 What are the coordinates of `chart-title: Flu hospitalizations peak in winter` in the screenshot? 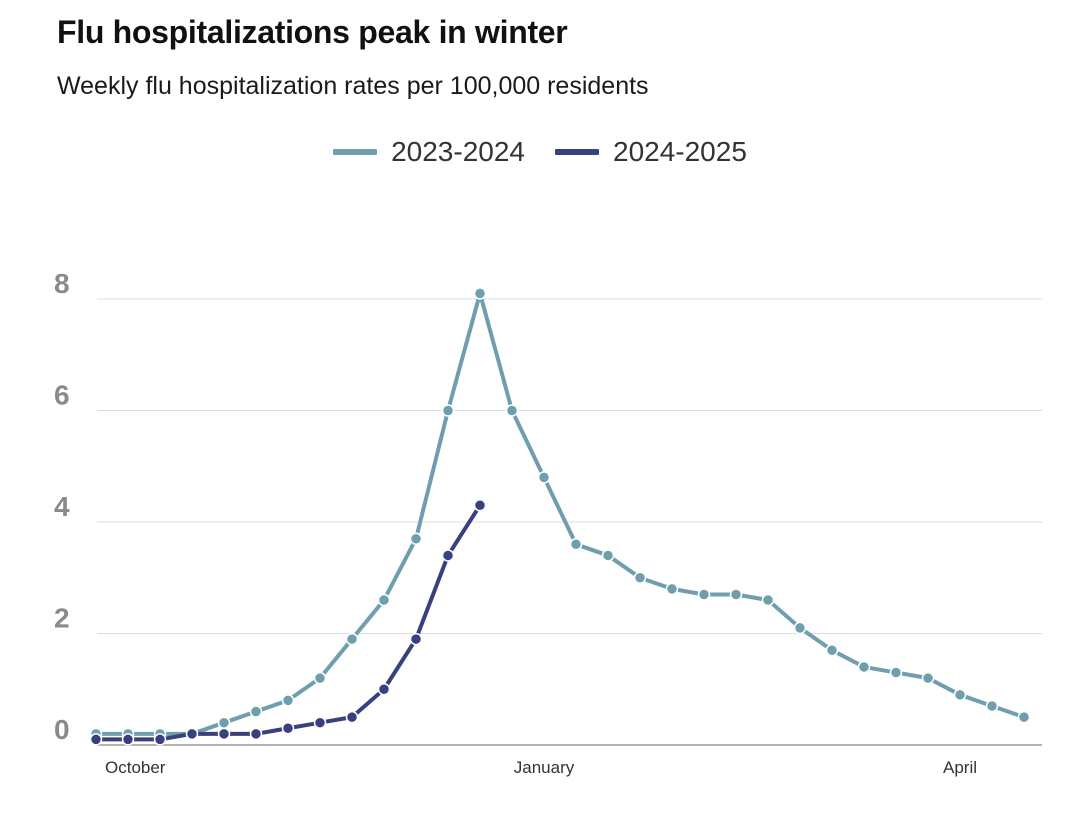 It's located at (312, 32).